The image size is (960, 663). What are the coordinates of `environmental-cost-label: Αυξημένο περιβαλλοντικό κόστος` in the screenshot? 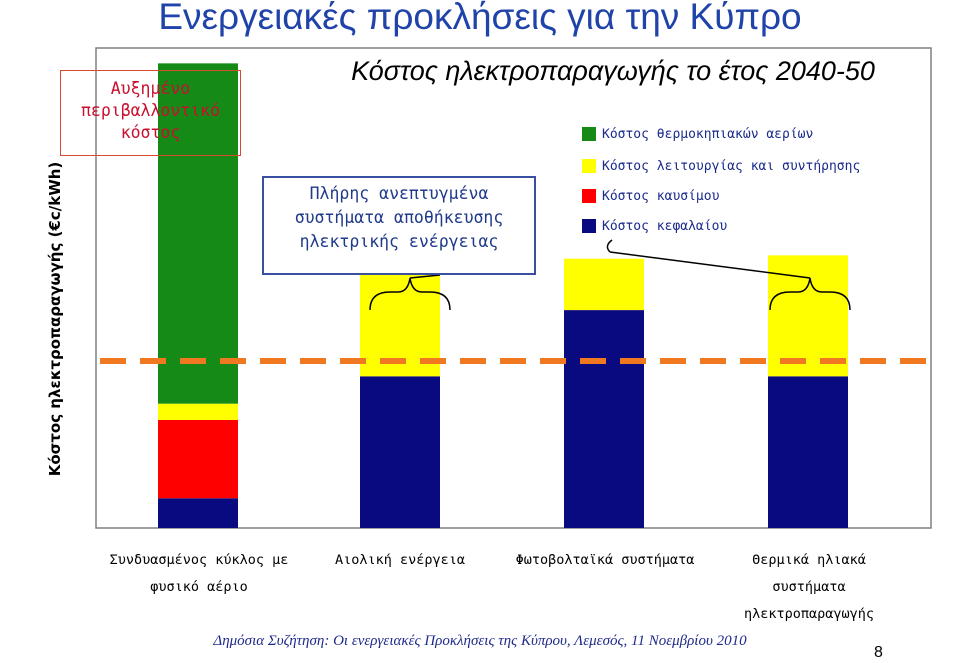 It's located at (150, 110).